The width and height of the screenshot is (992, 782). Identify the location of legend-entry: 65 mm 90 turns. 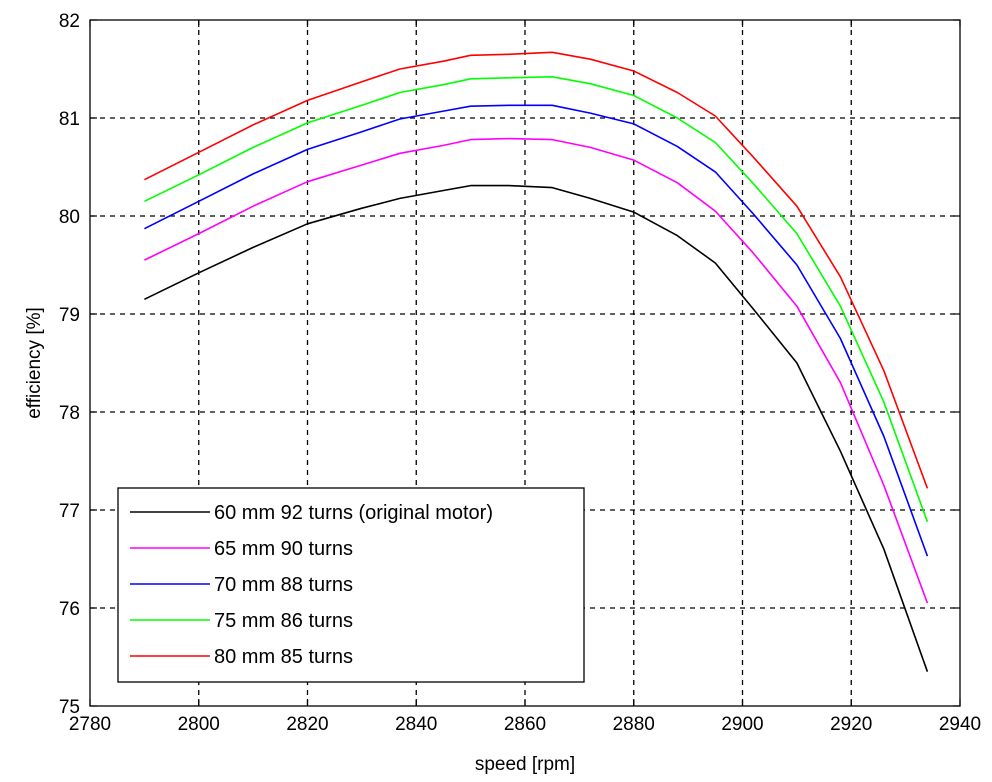
(283, 549).